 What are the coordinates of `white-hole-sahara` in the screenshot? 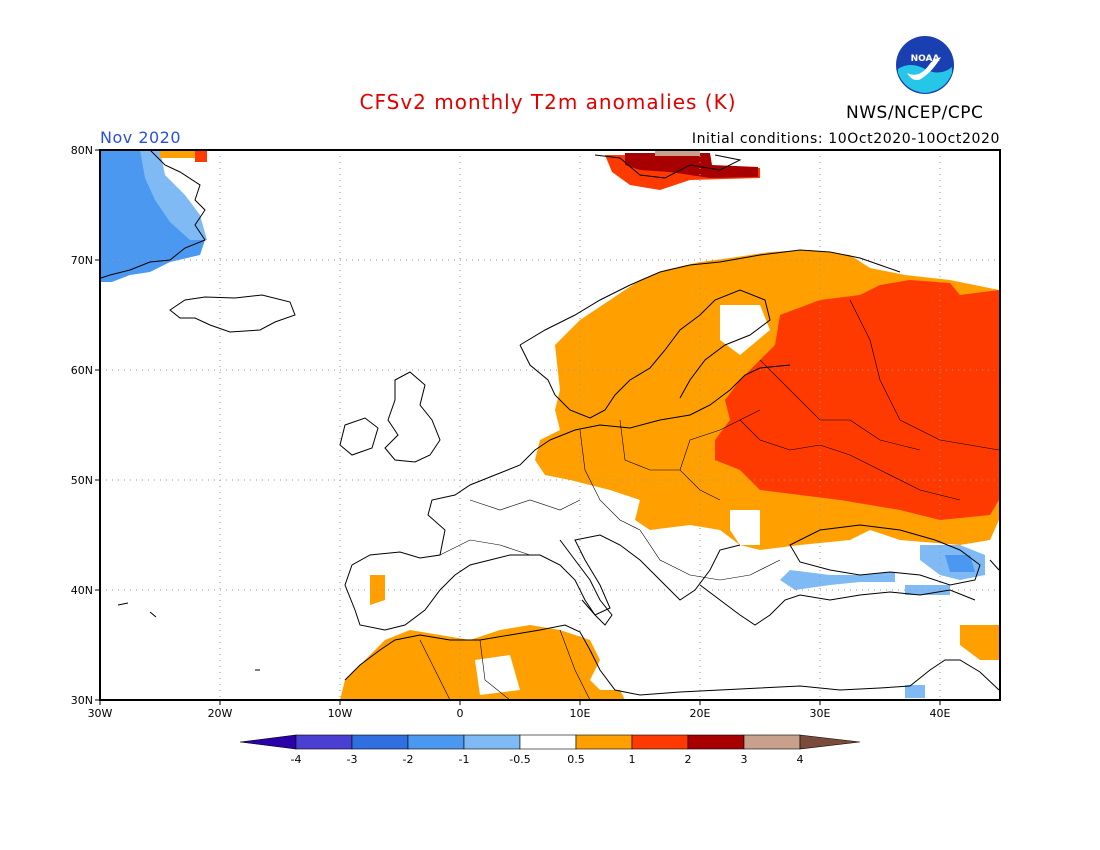 It's located at (497, 675).